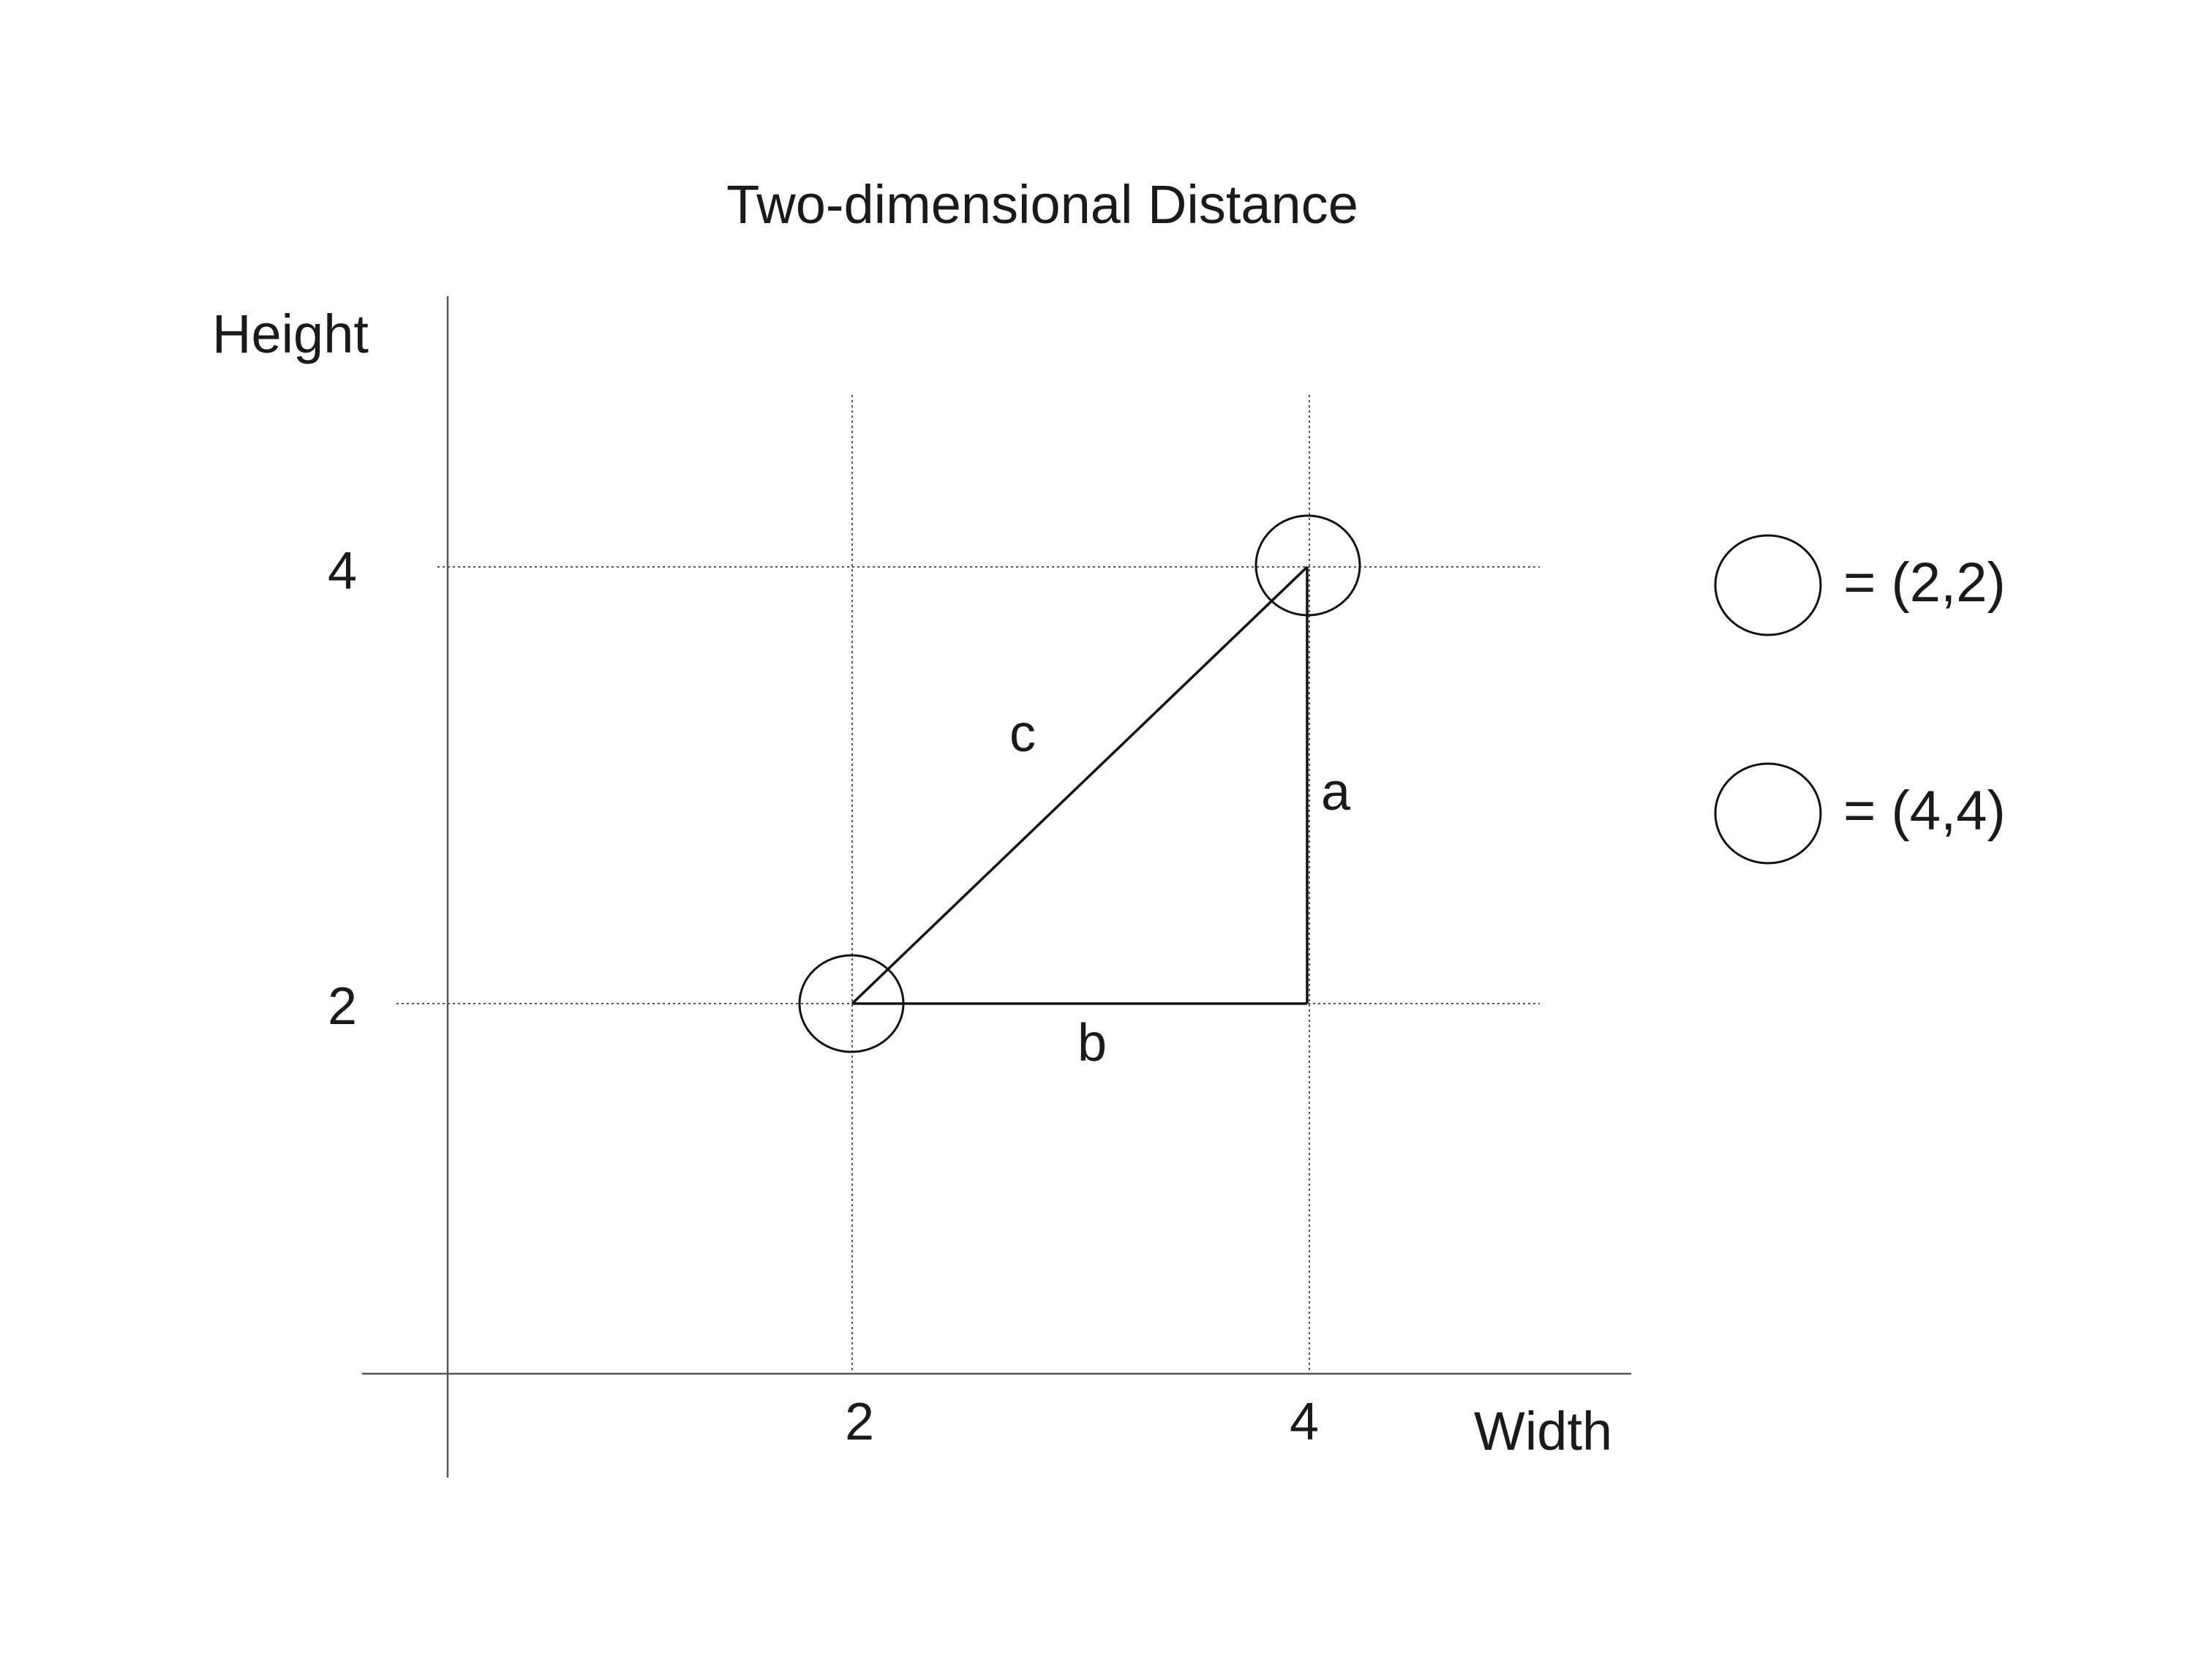  Describe the element at coordinates (1092, 1043) in the screenshot. I see `horizontal-leg-label: b` at that location.